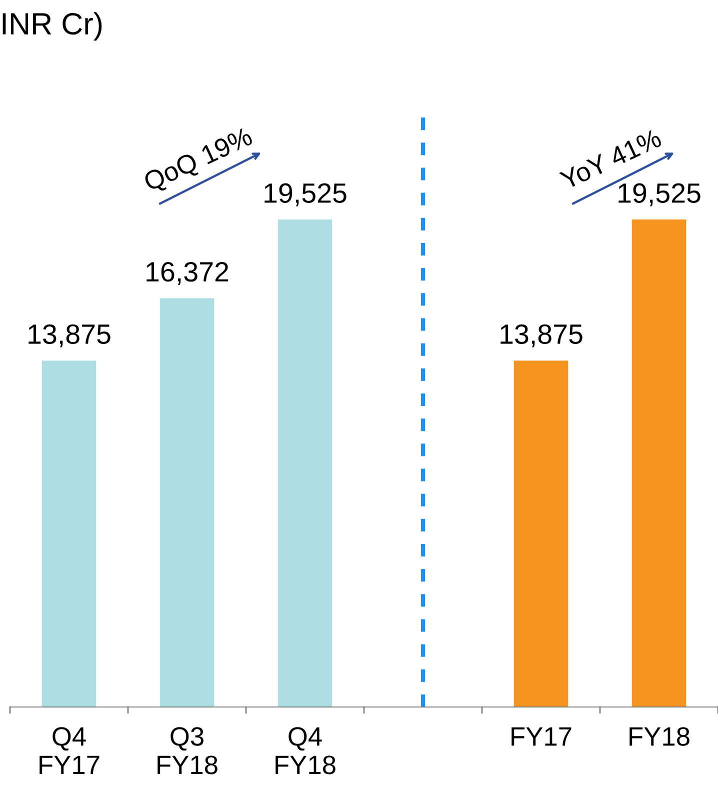 Image resolution: width=718 pixels, height=812 pixels. Describe the element at coordinates (306, 750) in the screenshot. I see `x-tick-label: Q4 FY18` at that location.